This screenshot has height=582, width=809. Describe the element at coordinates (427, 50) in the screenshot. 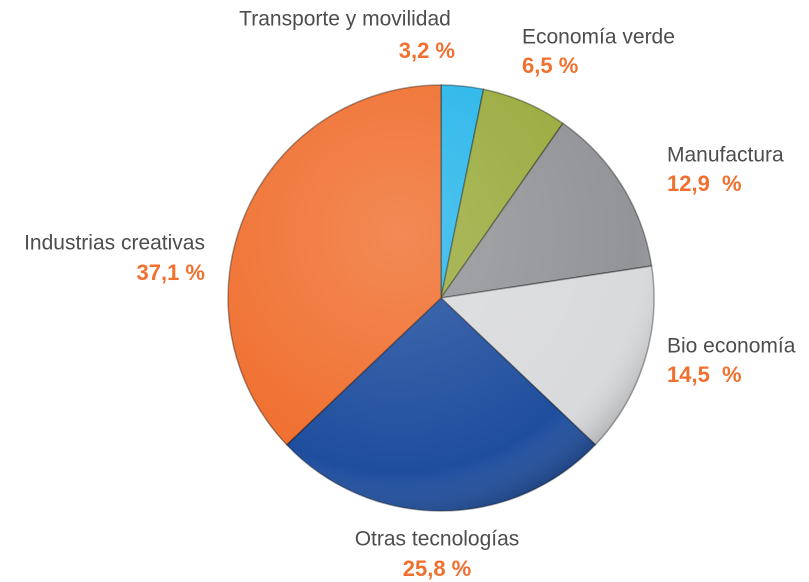

I see `slice-value-label: 3,2 %` at that location.